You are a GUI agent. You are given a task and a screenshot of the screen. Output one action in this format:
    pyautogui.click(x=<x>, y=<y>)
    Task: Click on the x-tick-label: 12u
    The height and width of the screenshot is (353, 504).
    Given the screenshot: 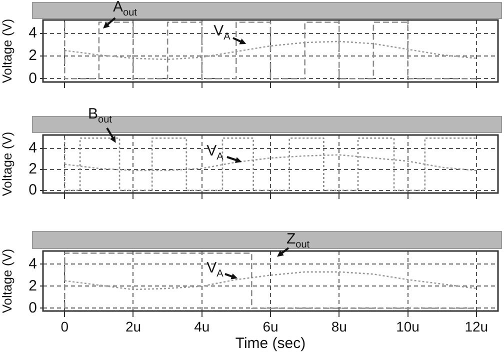 What is the action you would take?
    pyautogui.click(x=476, y=326)
    